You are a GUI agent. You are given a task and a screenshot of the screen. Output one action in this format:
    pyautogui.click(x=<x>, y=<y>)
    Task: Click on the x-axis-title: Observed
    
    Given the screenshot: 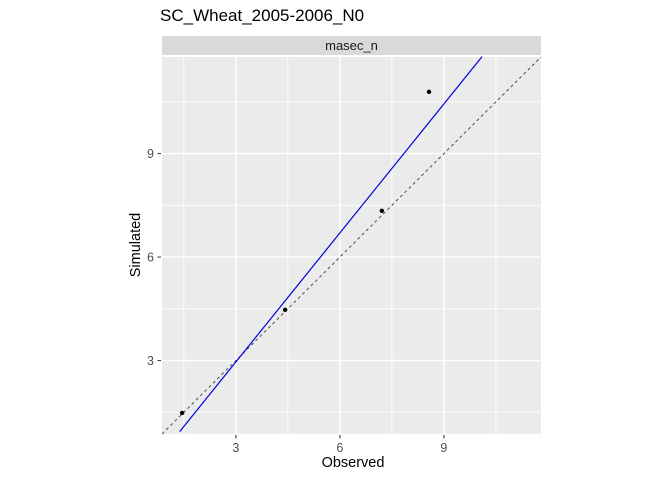 What is the action you would take?
    pyautogui.click(x=353, y=463)
    